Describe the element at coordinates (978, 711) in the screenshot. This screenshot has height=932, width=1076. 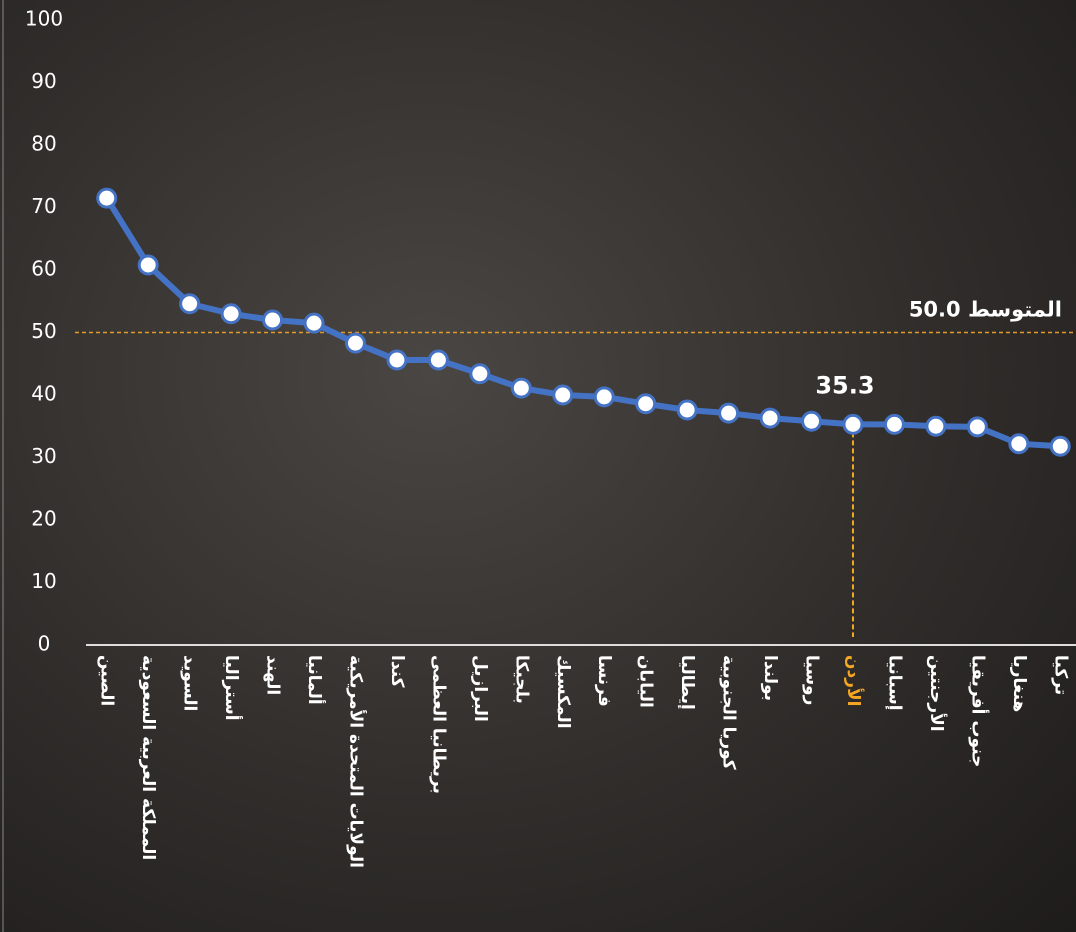
I see `x-tick-label: جنوب أفريقيا` at that location.